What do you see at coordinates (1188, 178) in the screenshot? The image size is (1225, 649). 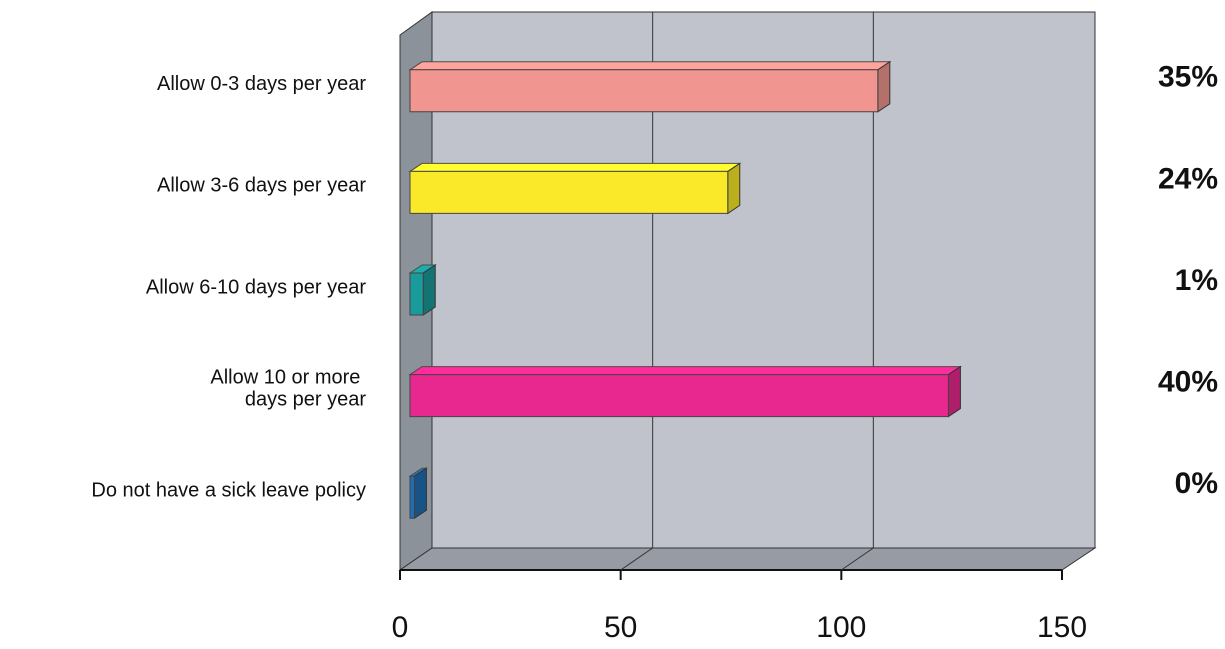 I see `share-label: 24%` at bounding box center [1188, 178].